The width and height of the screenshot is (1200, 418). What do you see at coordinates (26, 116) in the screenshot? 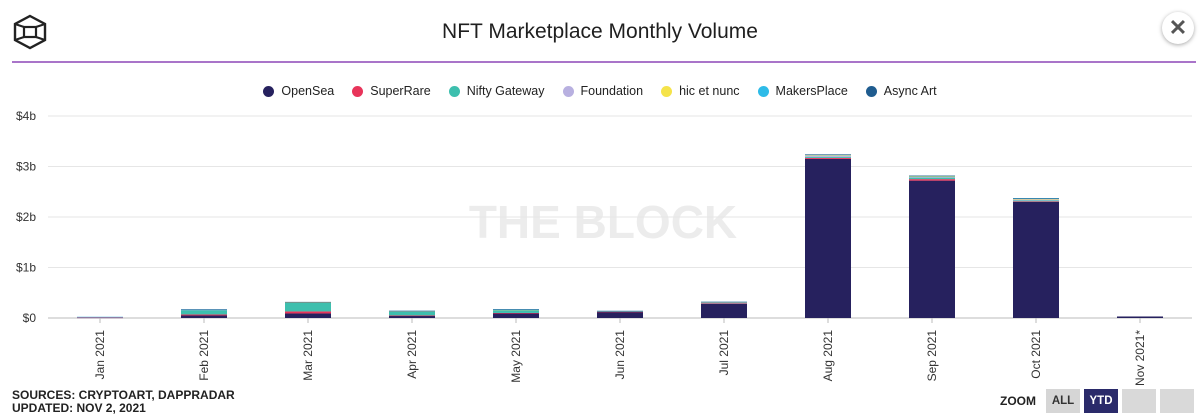
I see `y-tick-label: $4b` at bounding box center [26, 116].